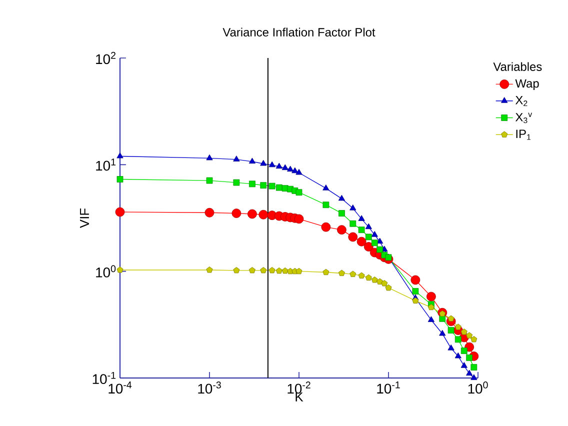  I want to click on x-tick-label: 10$^{-3}$, so click(209, 388).